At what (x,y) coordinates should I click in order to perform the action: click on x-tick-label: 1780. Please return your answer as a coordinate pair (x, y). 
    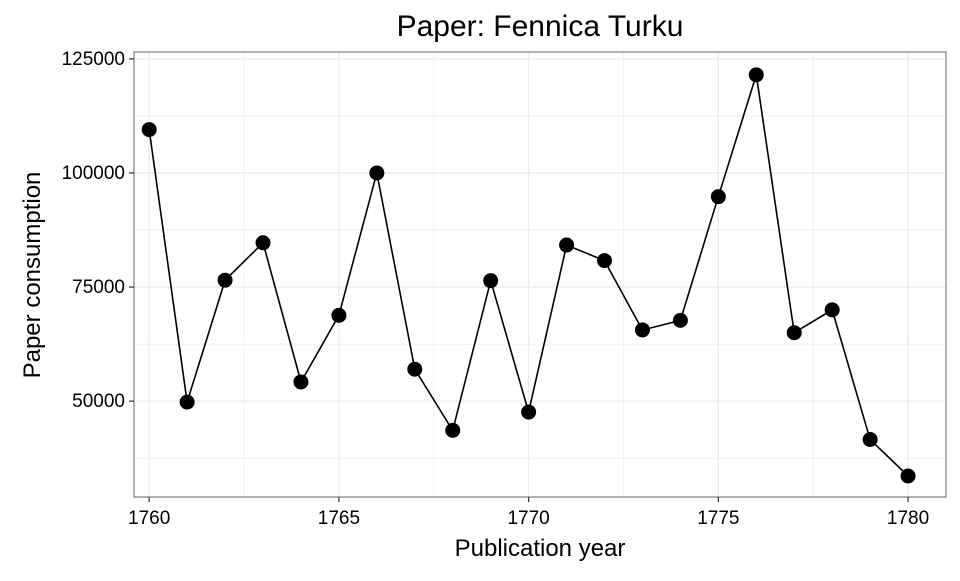
    Looking at the image, I should click on (908, 518).